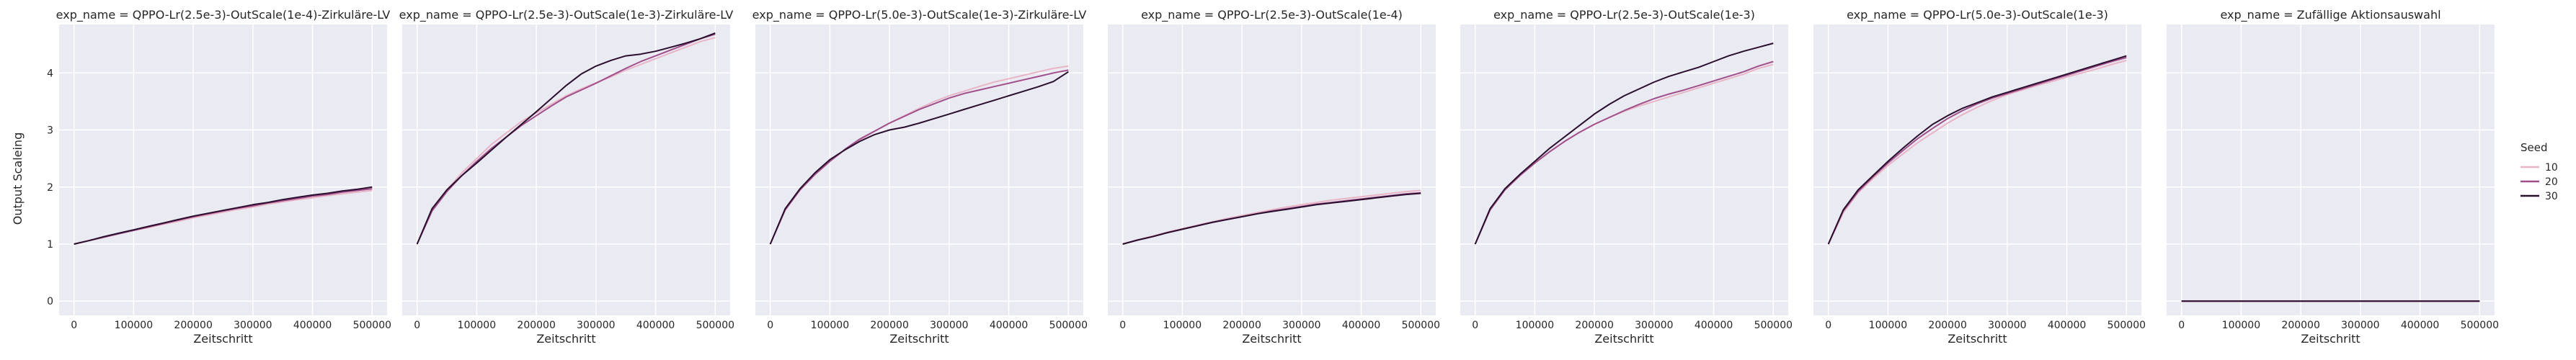  I want to click on legend: Seed 10 20 30, so click(2539, 171).